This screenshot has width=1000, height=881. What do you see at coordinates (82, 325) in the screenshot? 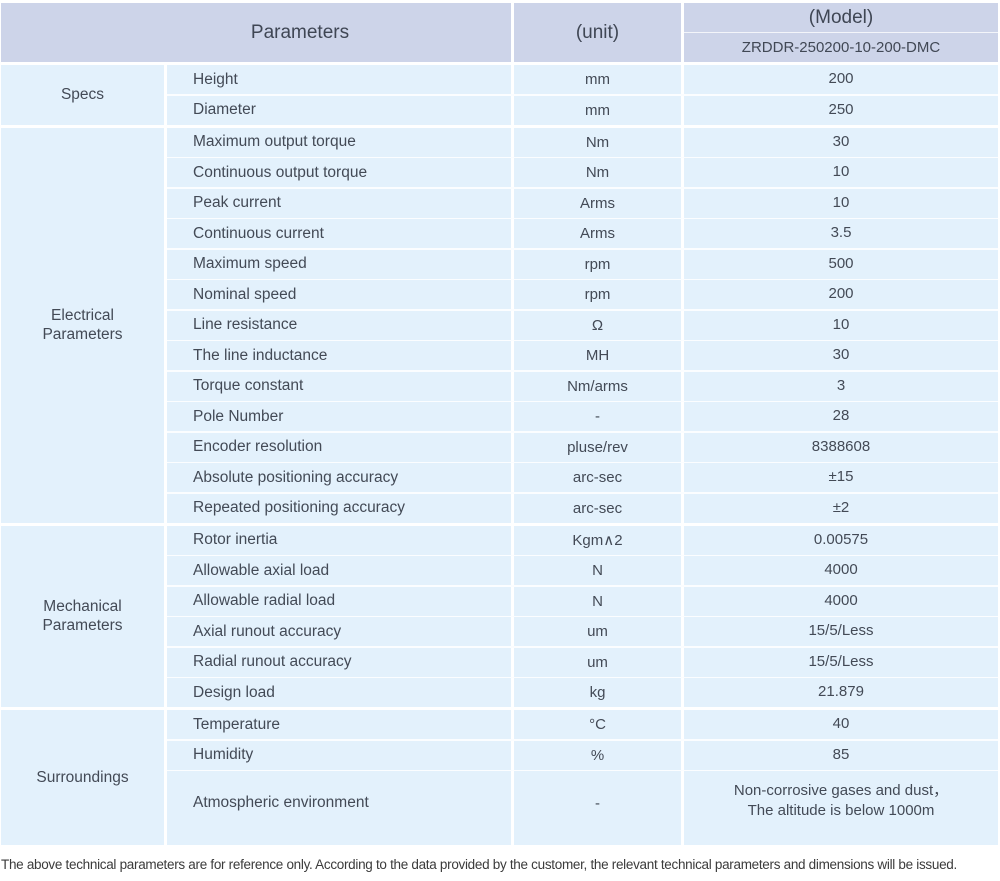
I see `section-label: Electrical Parameters` at bounding box center [82, 325].